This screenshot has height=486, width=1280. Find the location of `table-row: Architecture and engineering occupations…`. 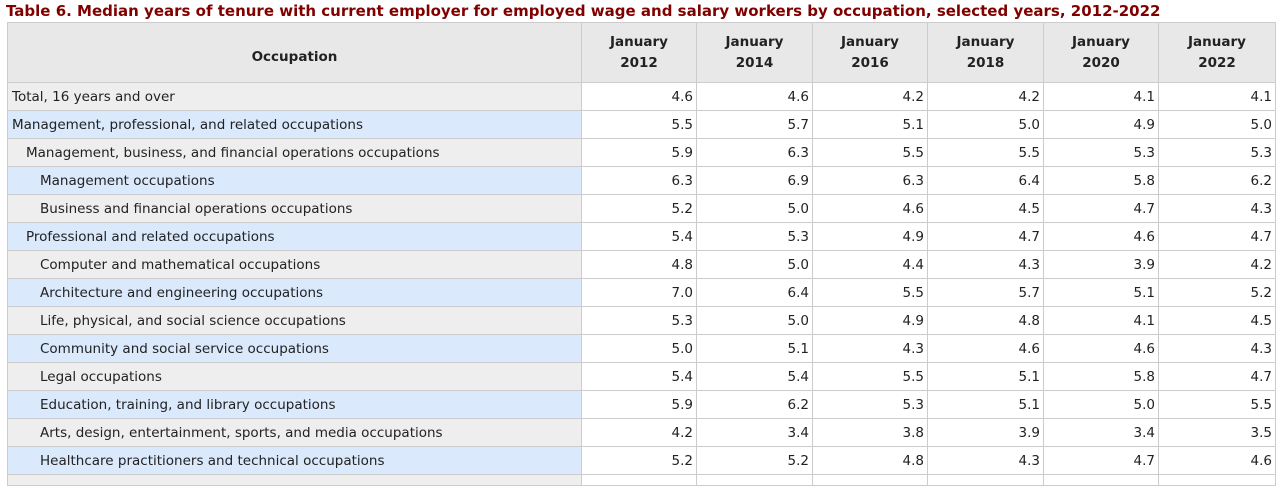

table-row: Architecture and engineering occupations… is located at coordinates (641, 292).